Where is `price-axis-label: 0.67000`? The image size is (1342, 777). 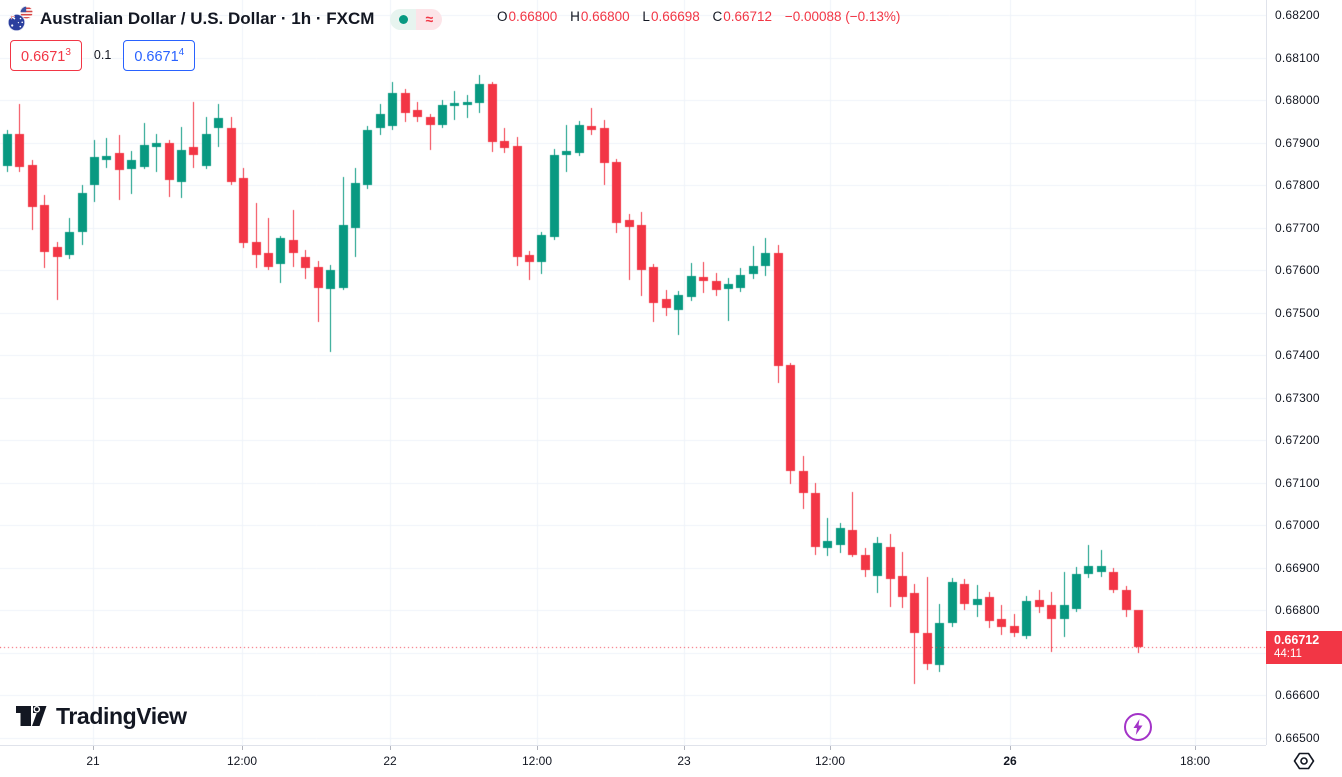 price-axis-label: 0.67000 is located at coordinates (1297, 525).